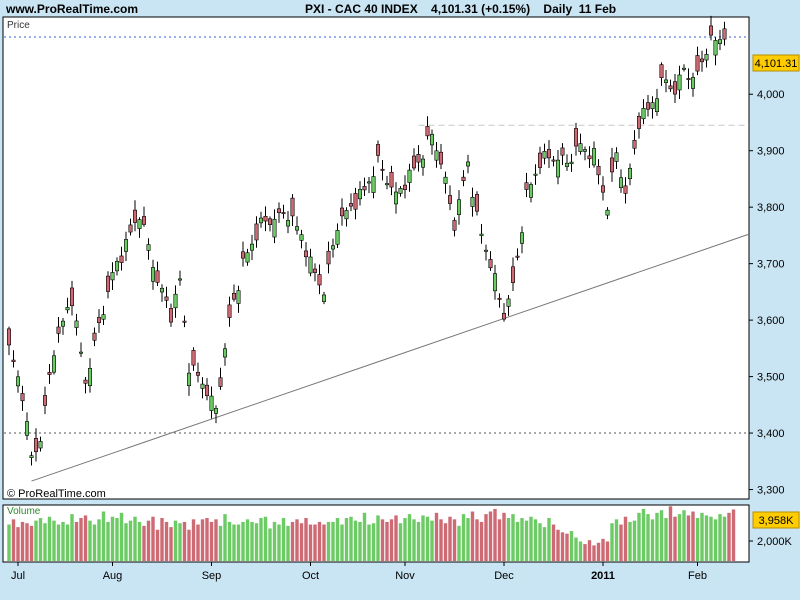 This screenshot has width=800, height=600. I want to click on volume-panel-label: Volume, so click(24, 511).